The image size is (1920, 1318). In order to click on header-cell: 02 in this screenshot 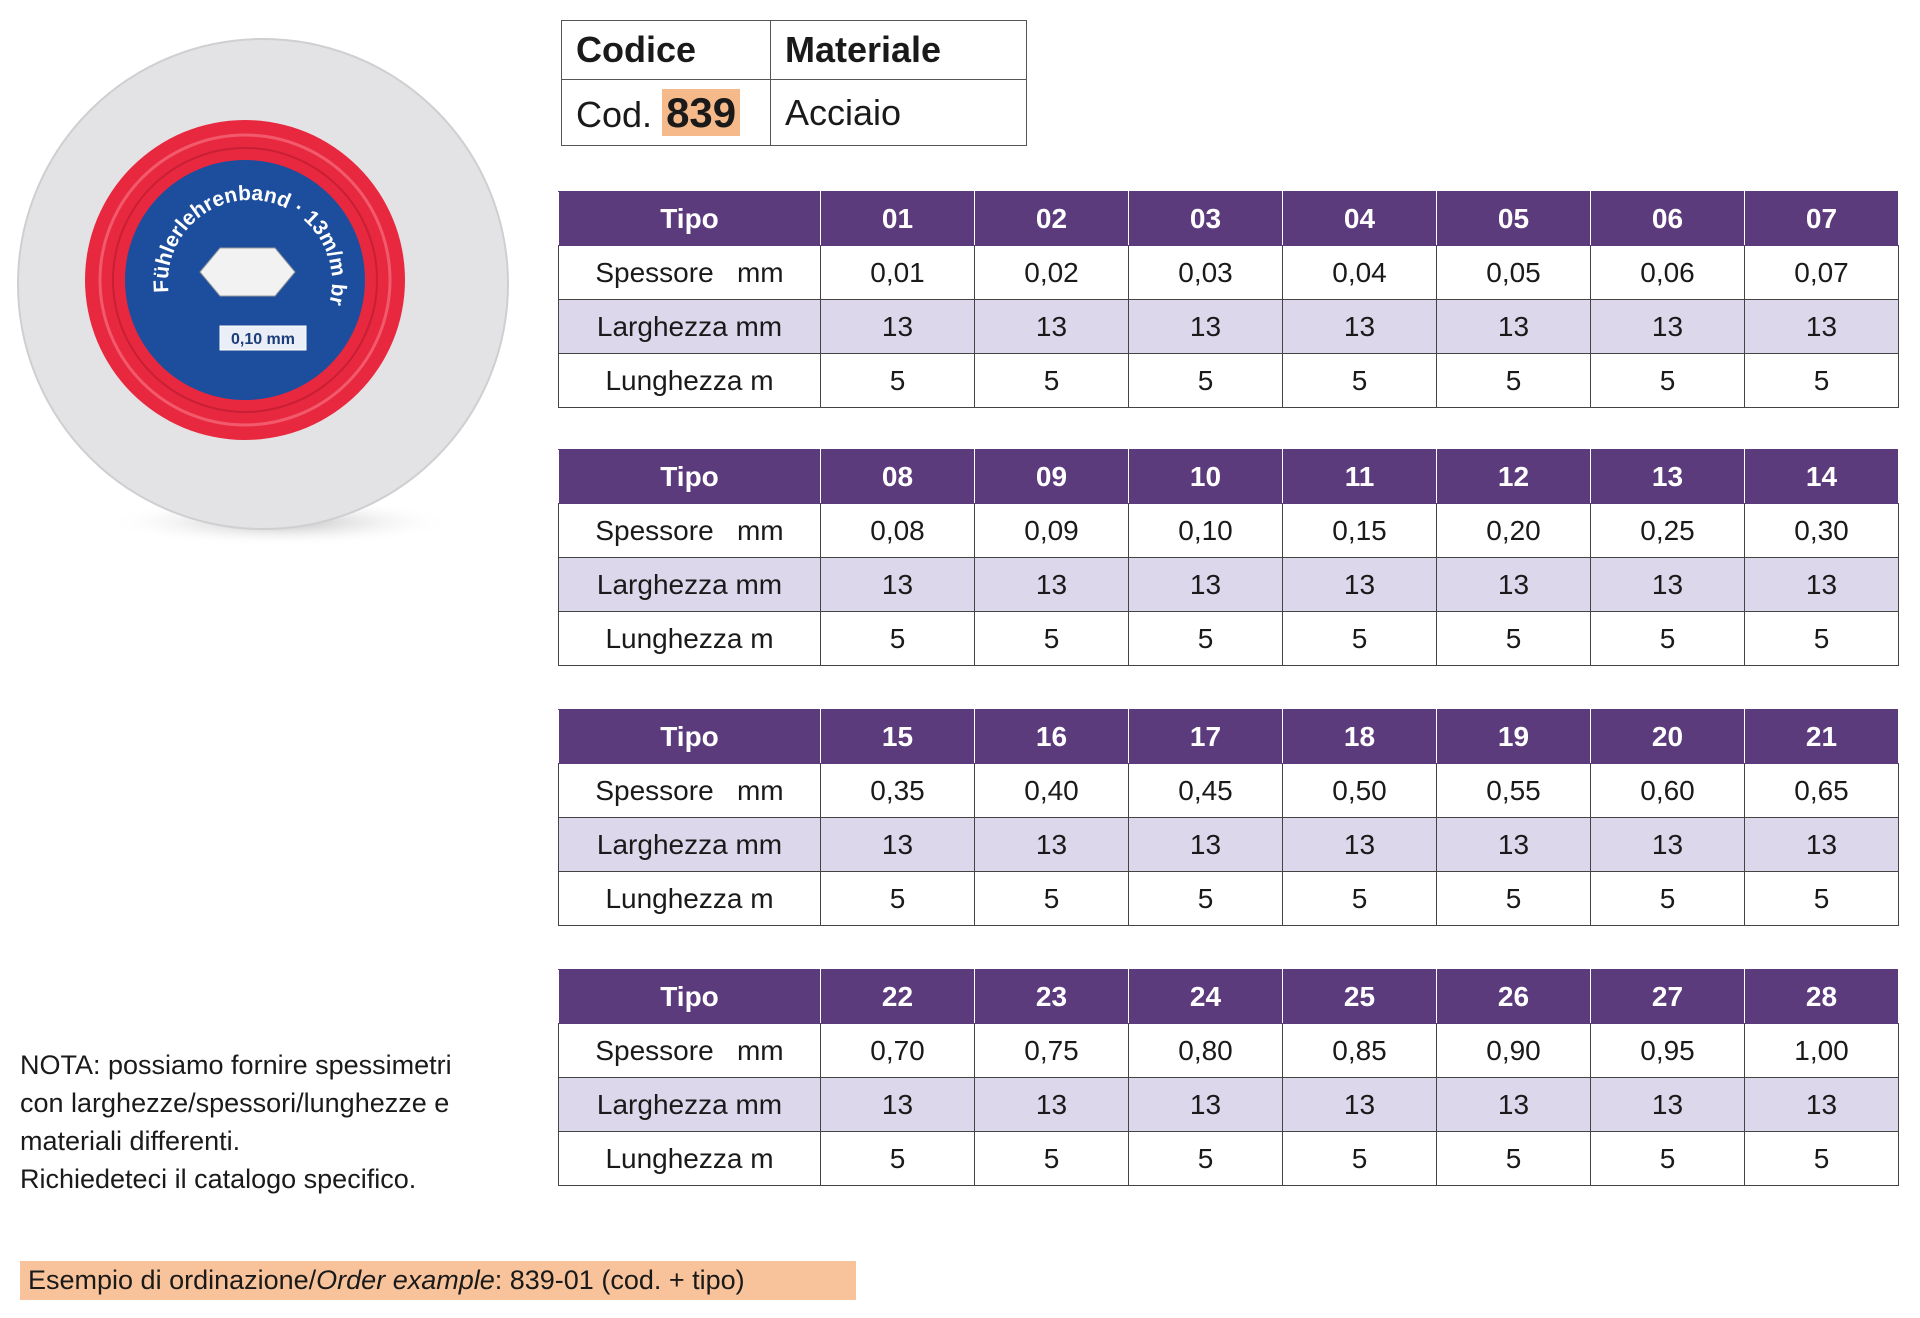, I will do `click(1051, 218)`.